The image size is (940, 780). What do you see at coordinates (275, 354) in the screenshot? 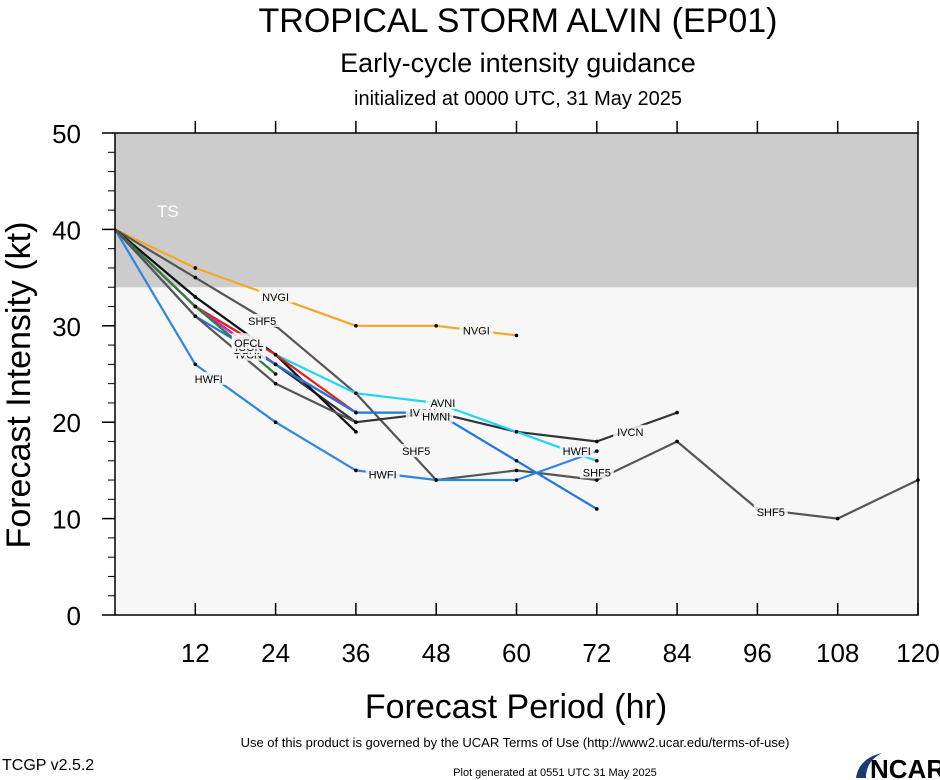
I see `data-point-lgem` at bounding box center [275, 354].